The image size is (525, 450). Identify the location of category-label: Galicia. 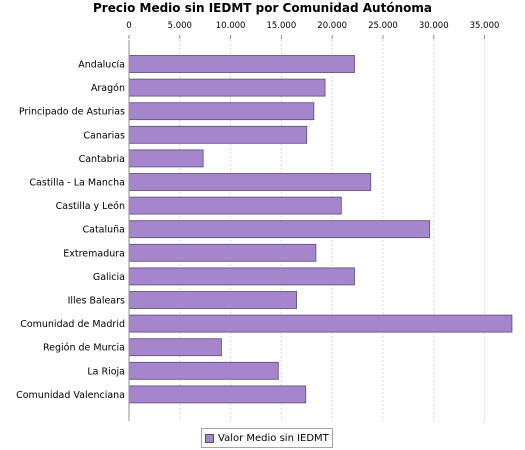
(109, 277).